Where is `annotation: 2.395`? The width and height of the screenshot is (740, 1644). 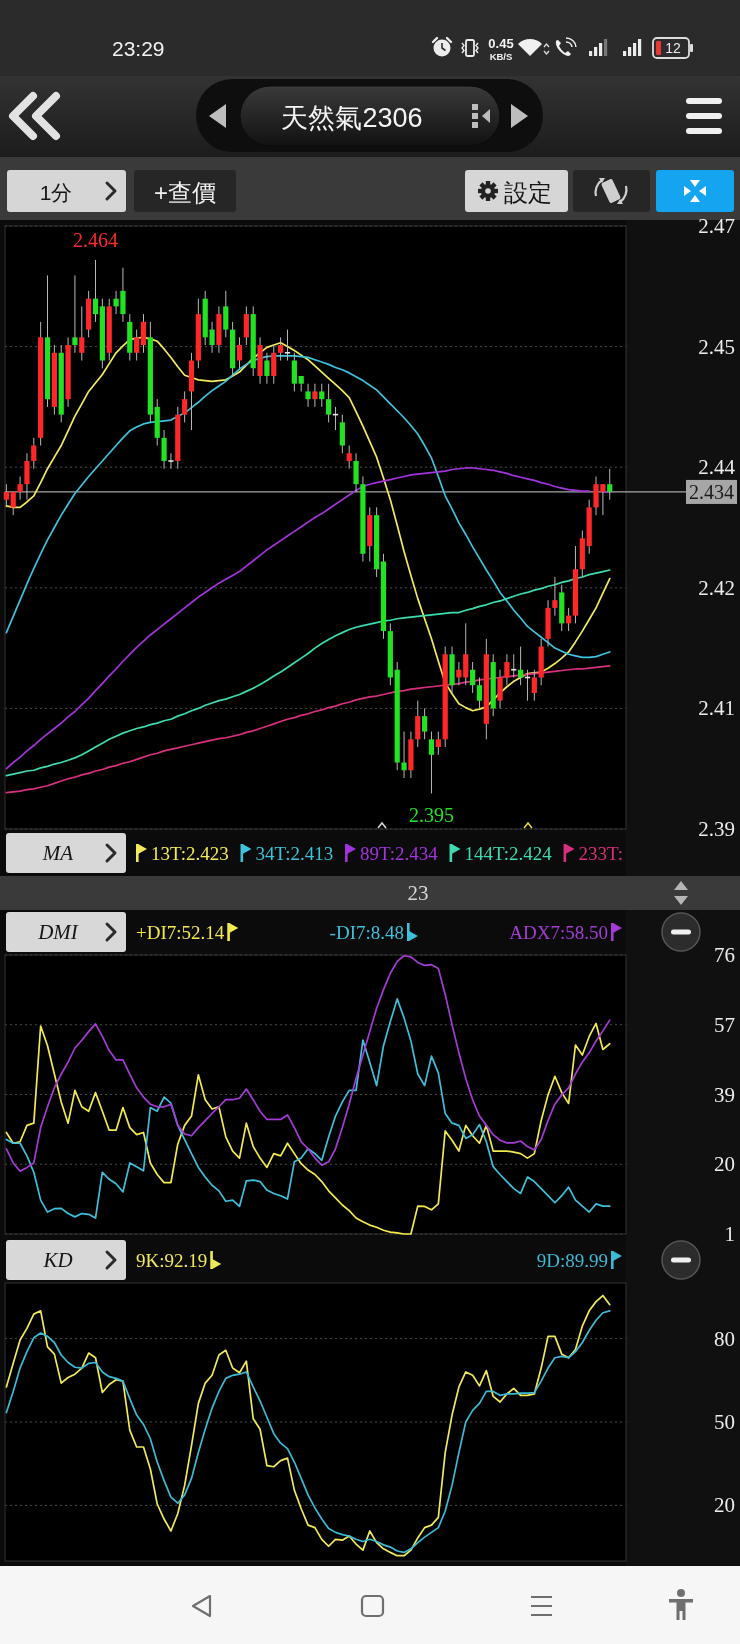 annotation: 2.395 is located at coordinates (431, 815).